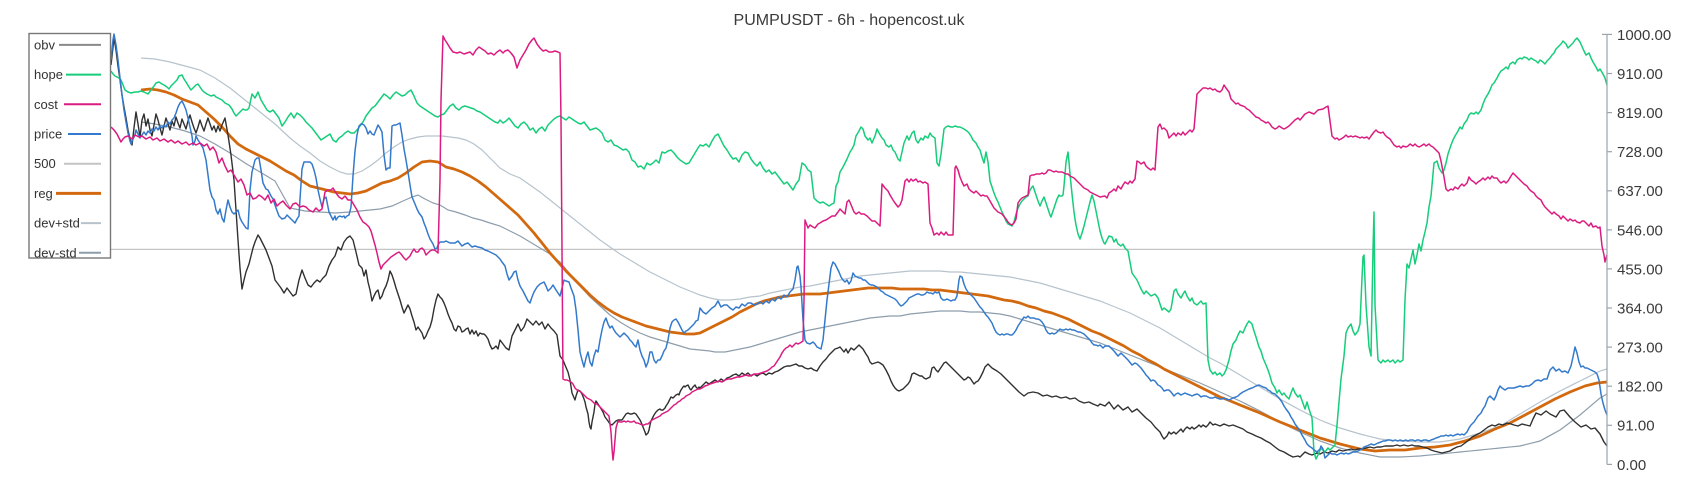 The width and height of the screenshot is (1700, 500). Describe the element at coordinates (1640, 230) in the screenshot. I see `svg-text: 546.00` at that location.